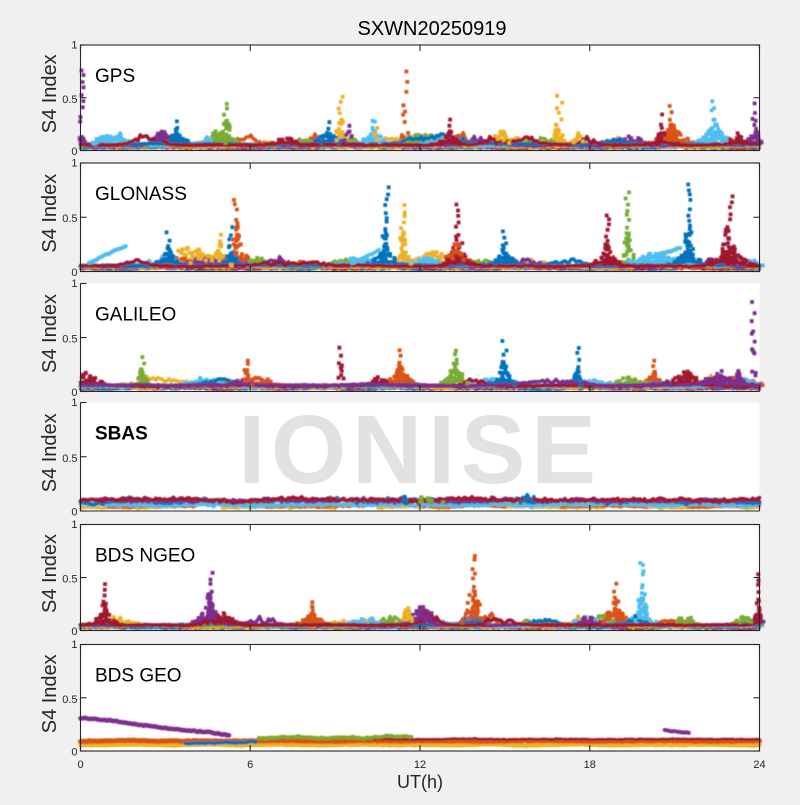 The image size is (800, 805). What do you see at coordinates (138, 676) in the screenshot?
I see `svg-text: BDS GEO` at bounding box center [138, 676].